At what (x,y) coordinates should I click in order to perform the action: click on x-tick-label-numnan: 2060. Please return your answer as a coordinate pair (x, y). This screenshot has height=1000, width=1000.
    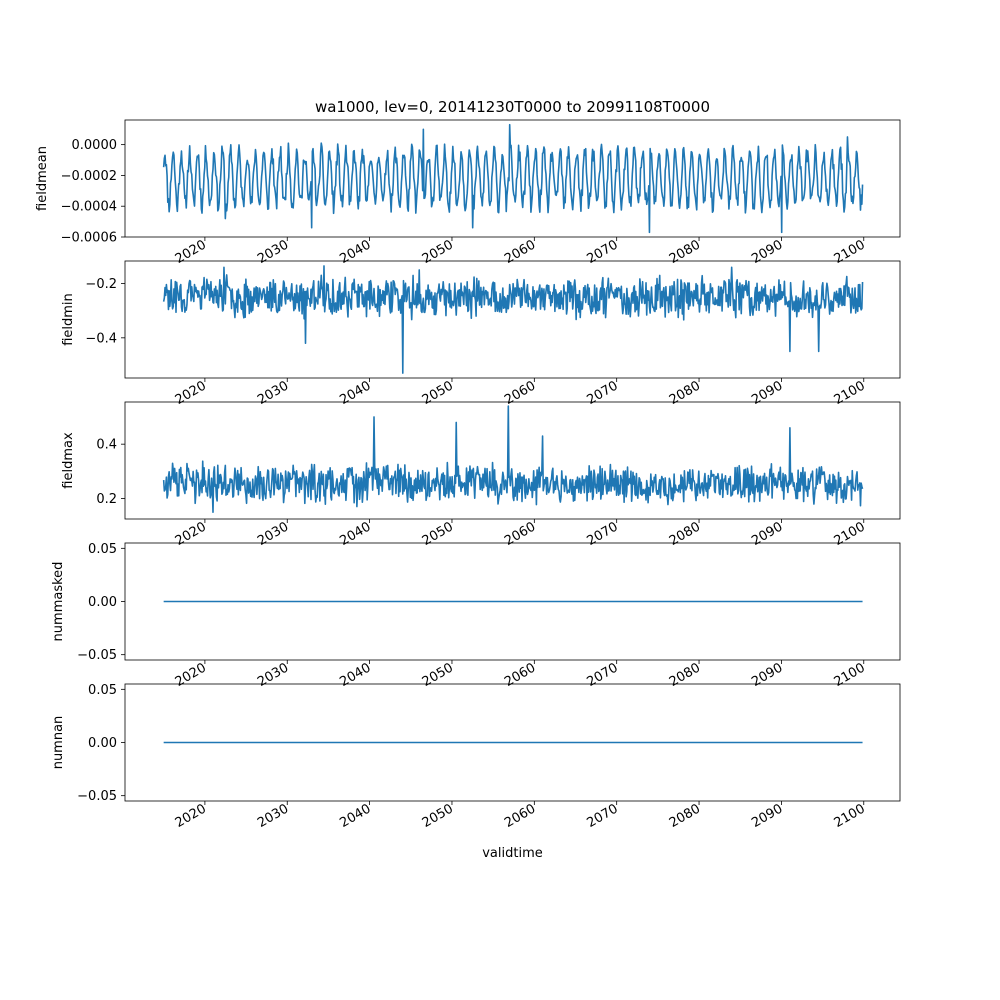
    Looking at the image, I should click on (520, 816).